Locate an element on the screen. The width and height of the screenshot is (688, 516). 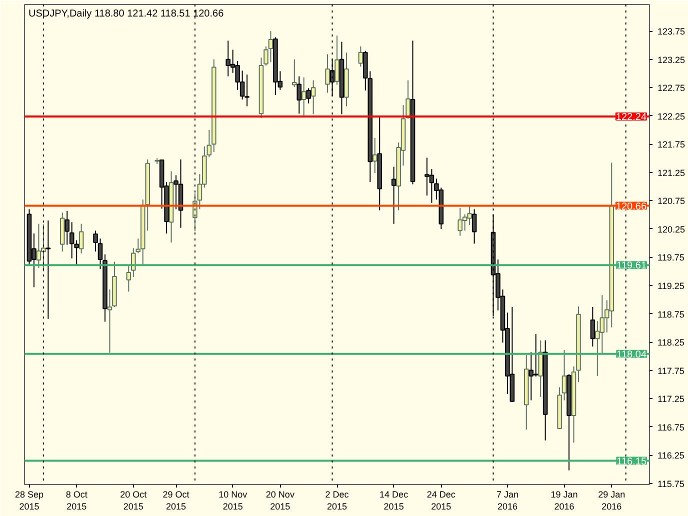
y-tick-label: 116.75 is located at coordinates (671, 427).